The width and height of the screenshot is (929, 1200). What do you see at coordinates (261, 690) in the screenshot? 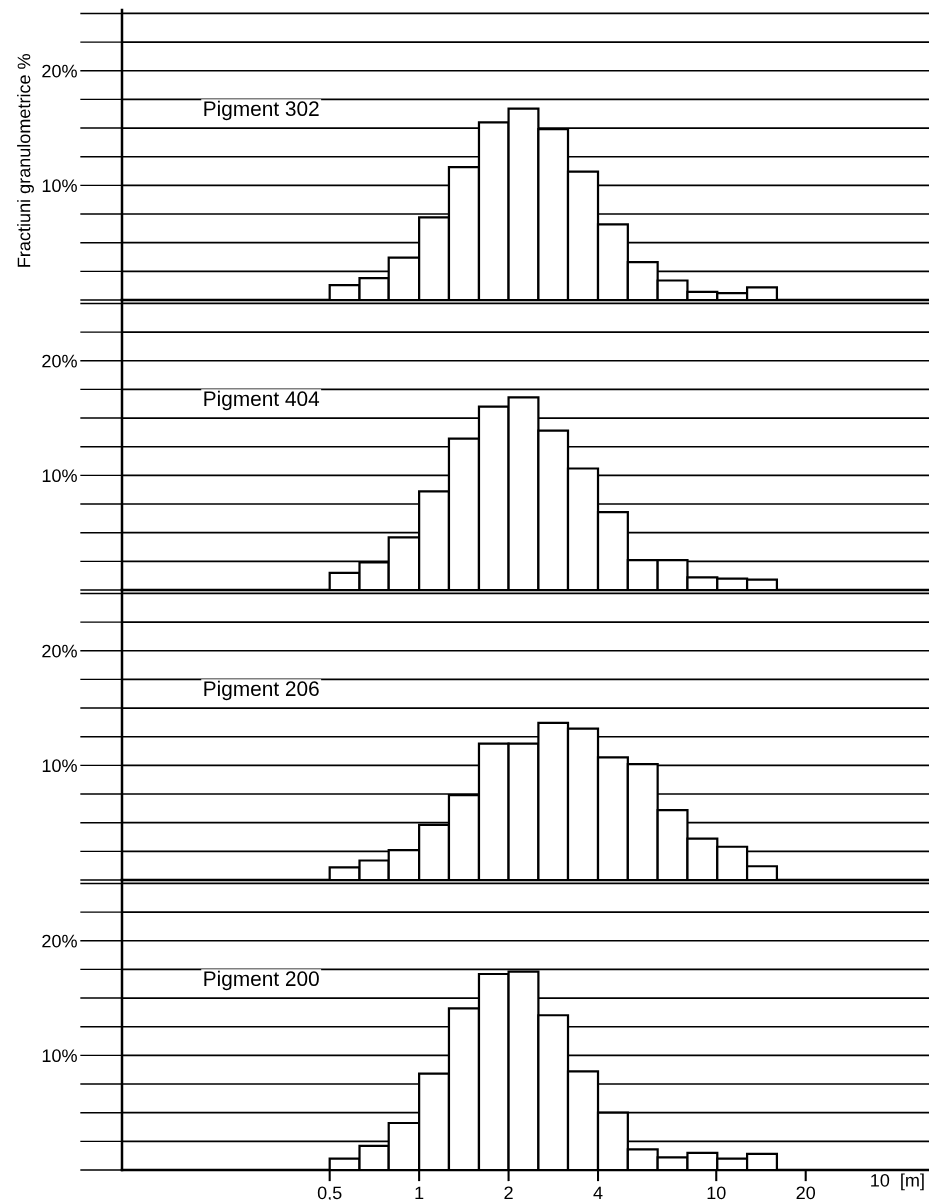
I see `text: Pigment 206` at bounding box center [261, 690].